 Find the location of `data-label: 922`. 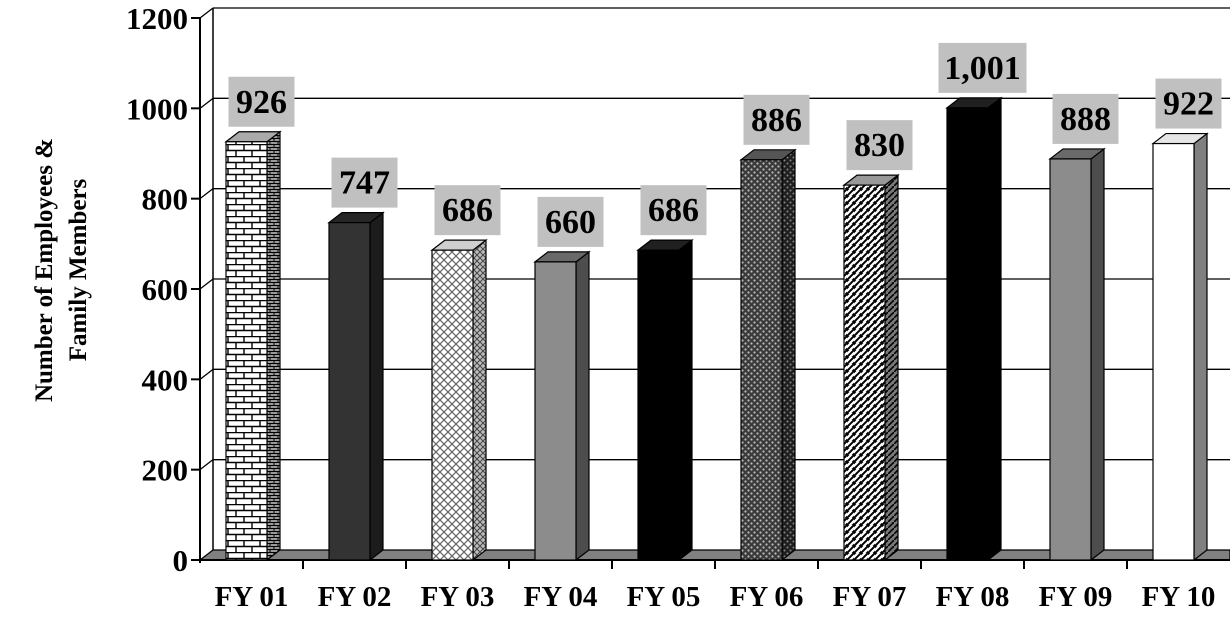

data-label: 922 is located at coordinates (1188, 104).